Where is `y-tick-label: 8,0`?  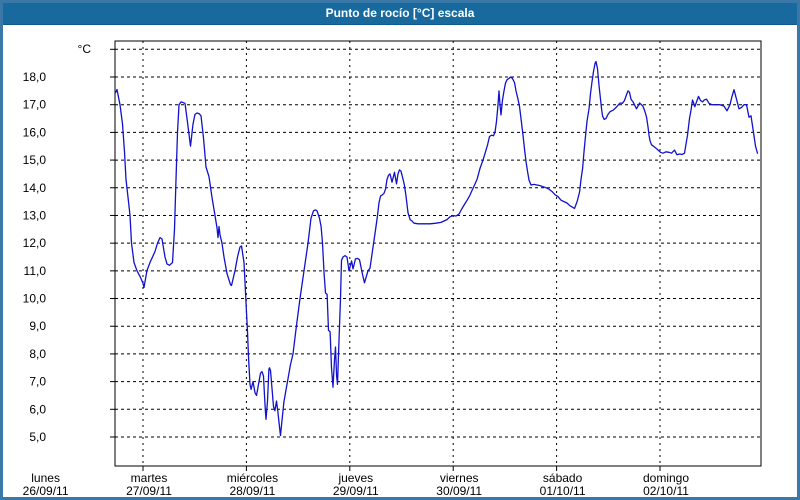
y-tick-label: 8,0 is located at coordinates (37, 354).